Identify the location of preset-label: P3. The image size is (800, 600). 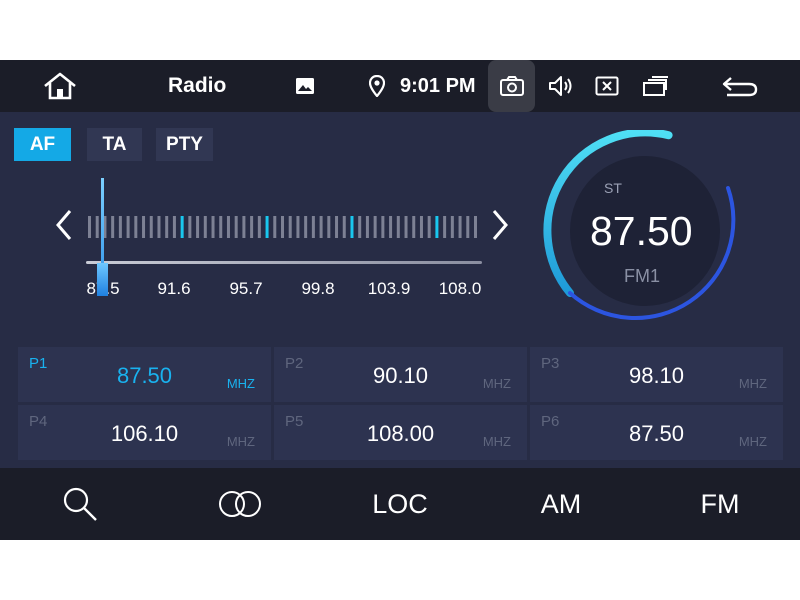
(550, 363).